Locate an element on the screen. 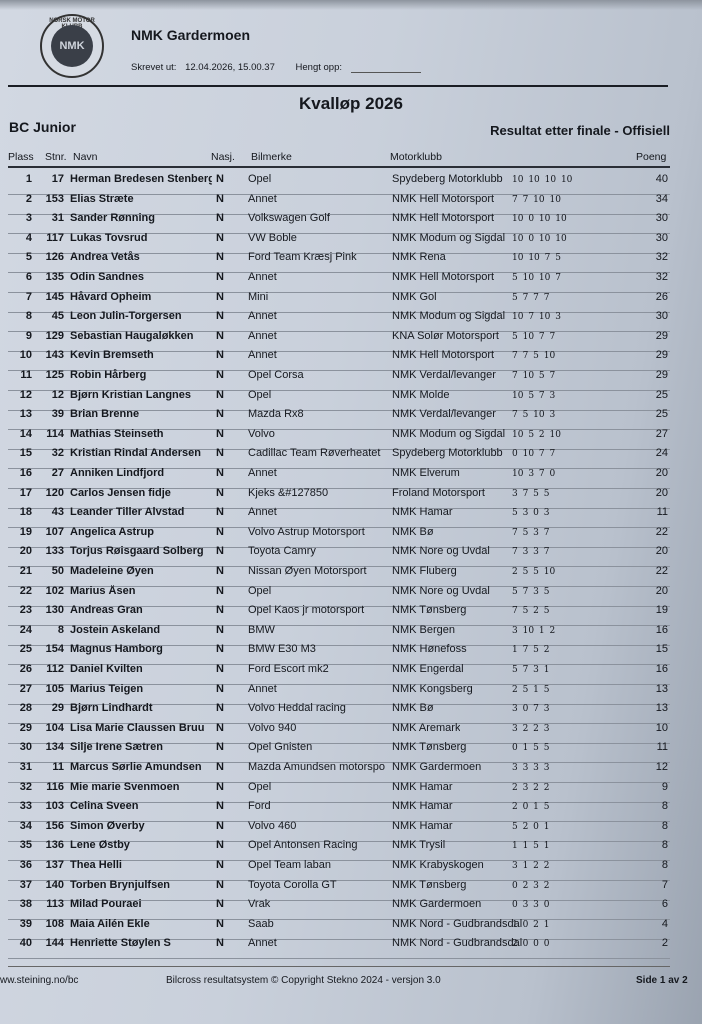 This screenshot has height=1024, width=702. place: 37 is located at coordinates (25, 884).